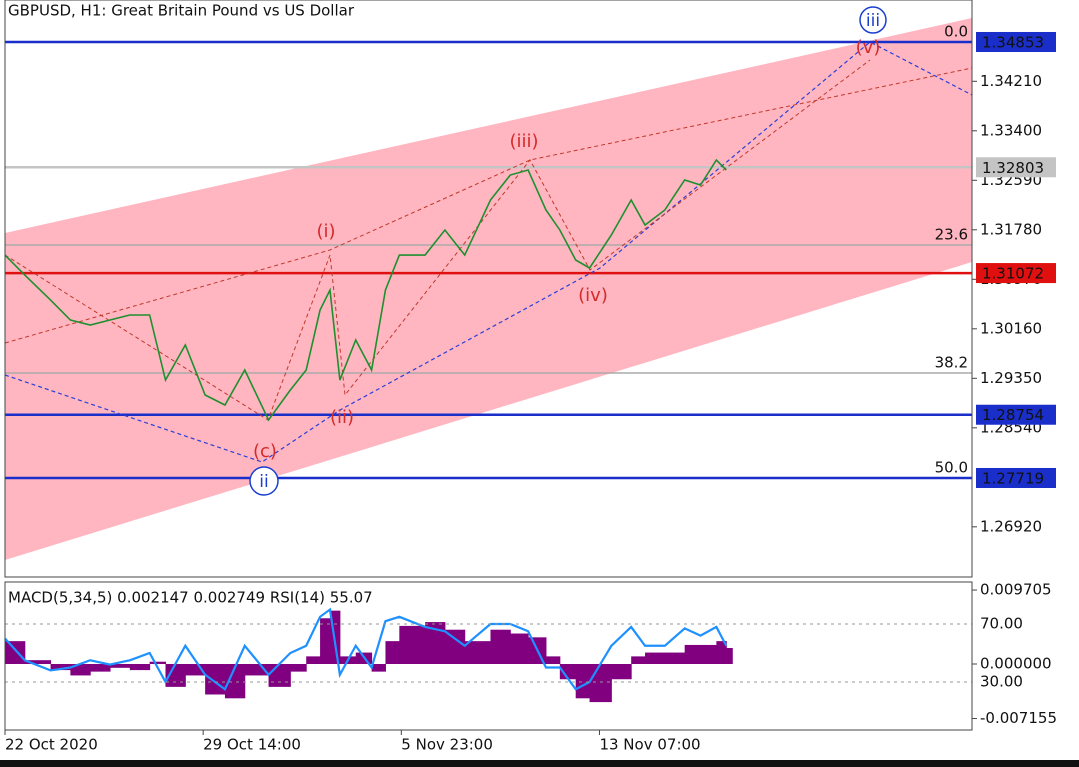 This screenshot has width=1079, height=767. I want to click on y-tick-label: 0.000000, so click(1016, 664).